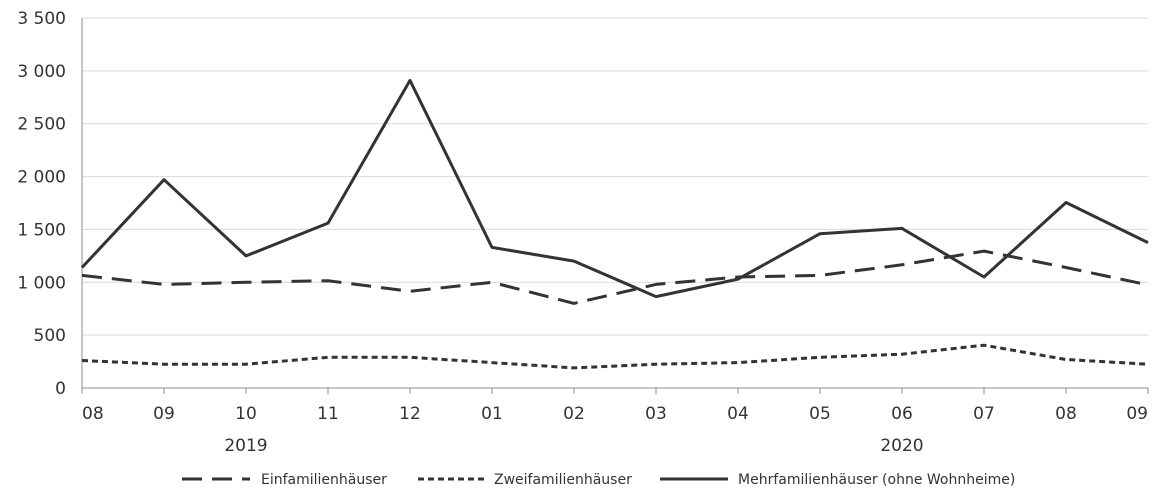 The height and width of the screenshot is (492, 1162). I want to click on y-tick-label: 1 500, so click(41, 230).